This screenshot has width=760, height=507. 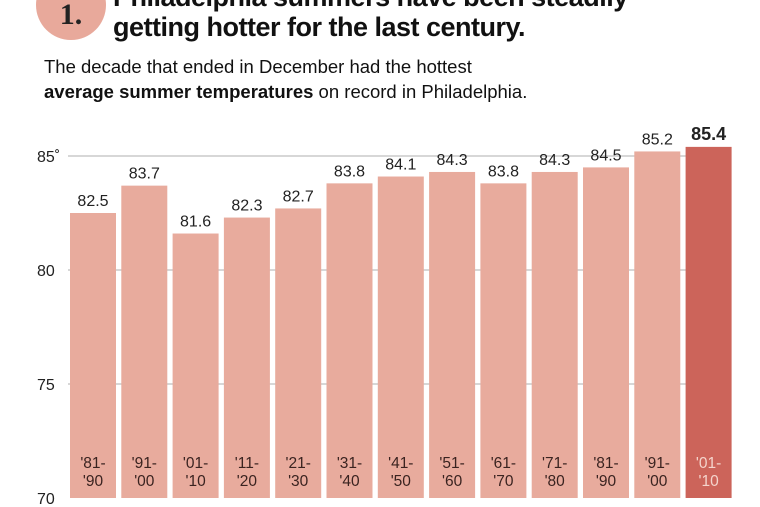 What do you see at coordinates (298, 481) in the screenshot?
I see `category-label-4-end: '30` at bounding box center [298, 481].